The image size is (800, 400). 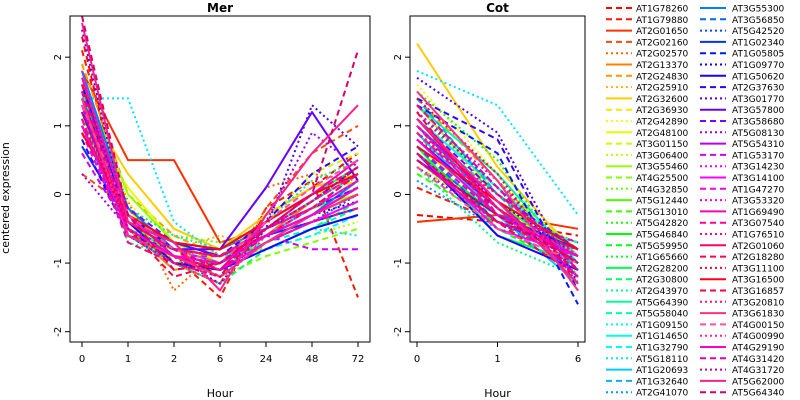 I want to click on legend-label: AT1G14650, so click(x=662, y=337).